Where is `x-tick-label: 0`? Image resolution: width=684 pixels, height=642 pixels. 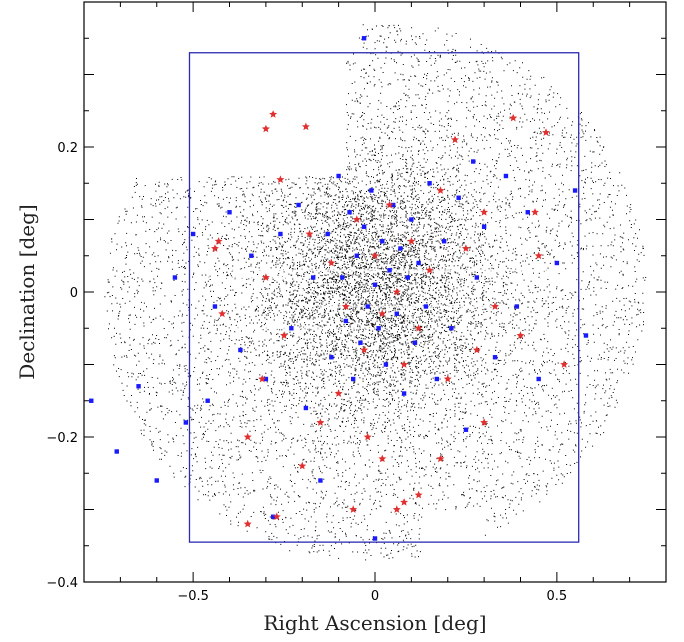 x-tick-label: 0 is located at coordinates (375, 596).